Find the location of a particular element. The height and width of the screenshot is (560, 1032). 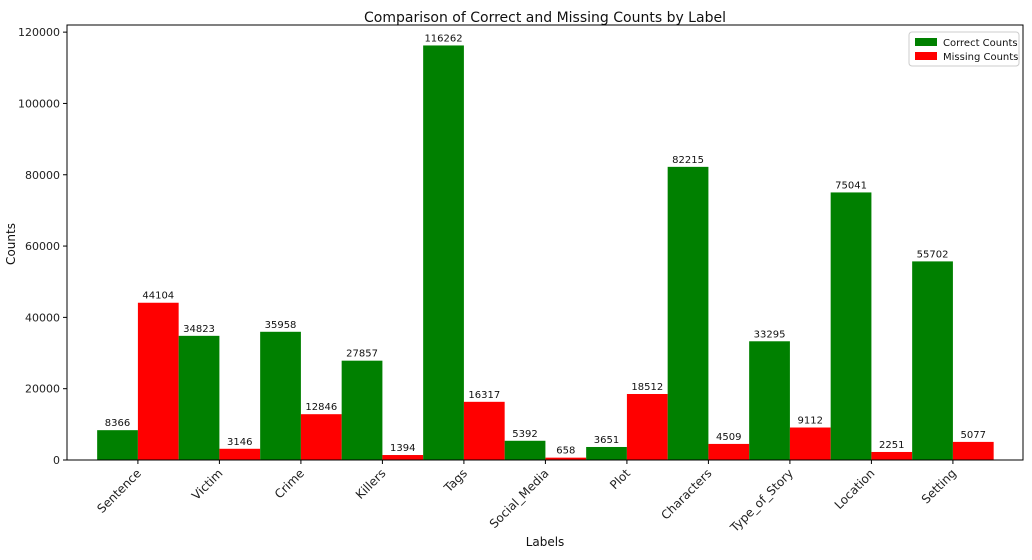

y-tick-label: 0 is located at coordinates (56, 460).